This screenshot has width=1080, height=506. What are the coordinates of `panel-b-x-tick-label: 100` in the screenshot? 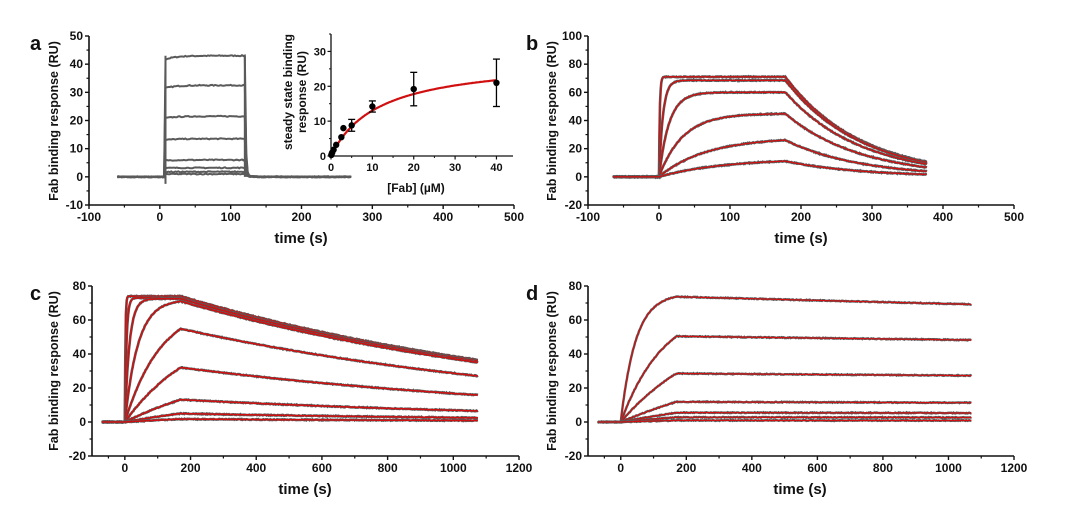 It's located at (730, 217).